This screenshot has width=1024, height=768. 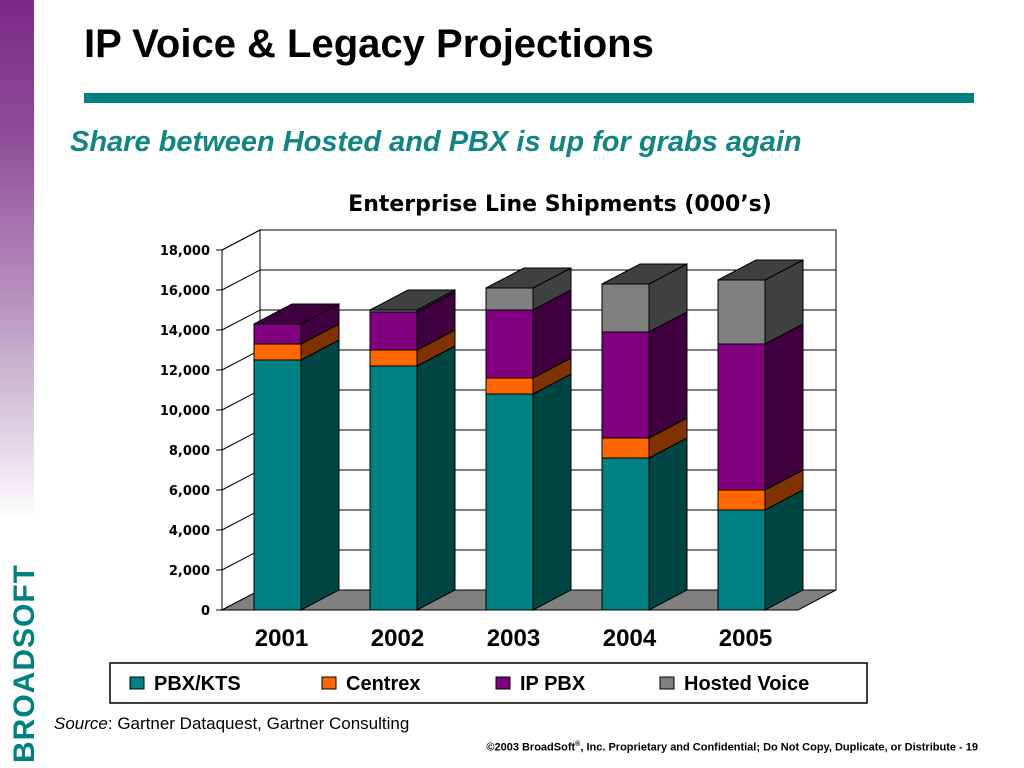 I want to click on x-tick-label: 2005, so click(x=745, y=638).